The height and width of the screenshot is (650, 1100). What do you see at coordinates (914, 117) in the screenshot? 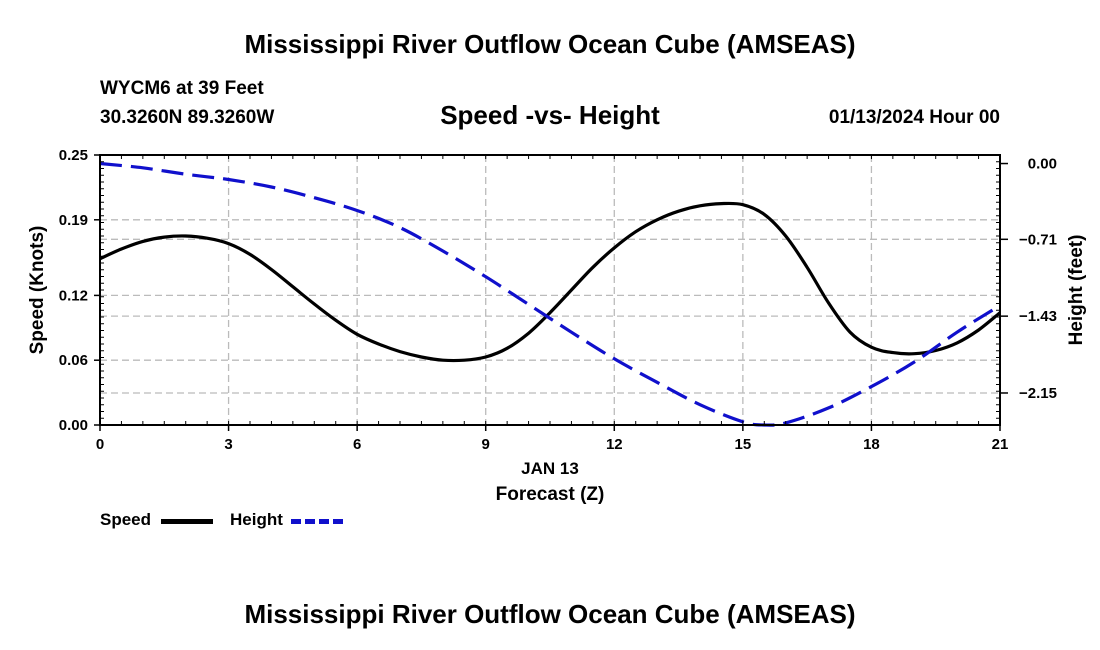
I see `datetime-label: 01/13/2024 Hour 00` at bounding box center [914, 117].